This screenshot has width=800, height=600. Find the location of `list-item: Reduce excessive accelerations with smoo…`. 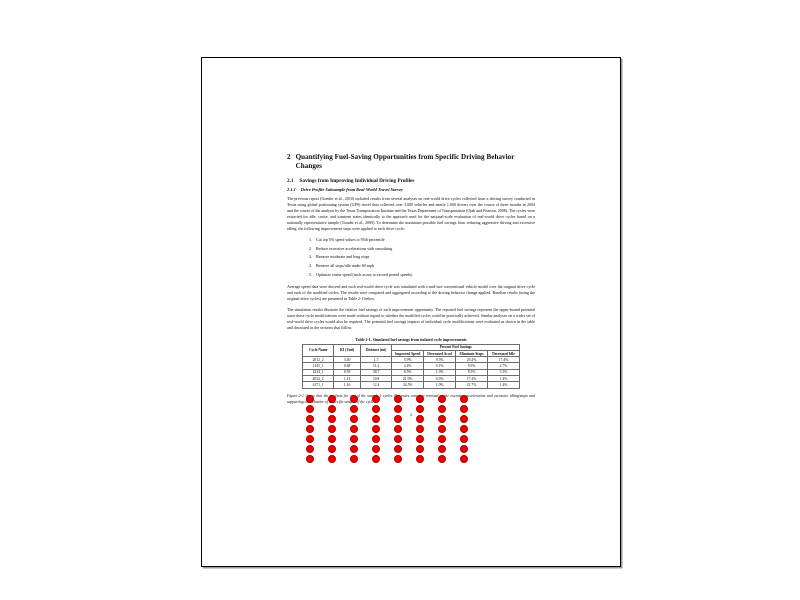

list-item: Reduce excessive accelerations with smoo… is located at coordinates (424, 249).